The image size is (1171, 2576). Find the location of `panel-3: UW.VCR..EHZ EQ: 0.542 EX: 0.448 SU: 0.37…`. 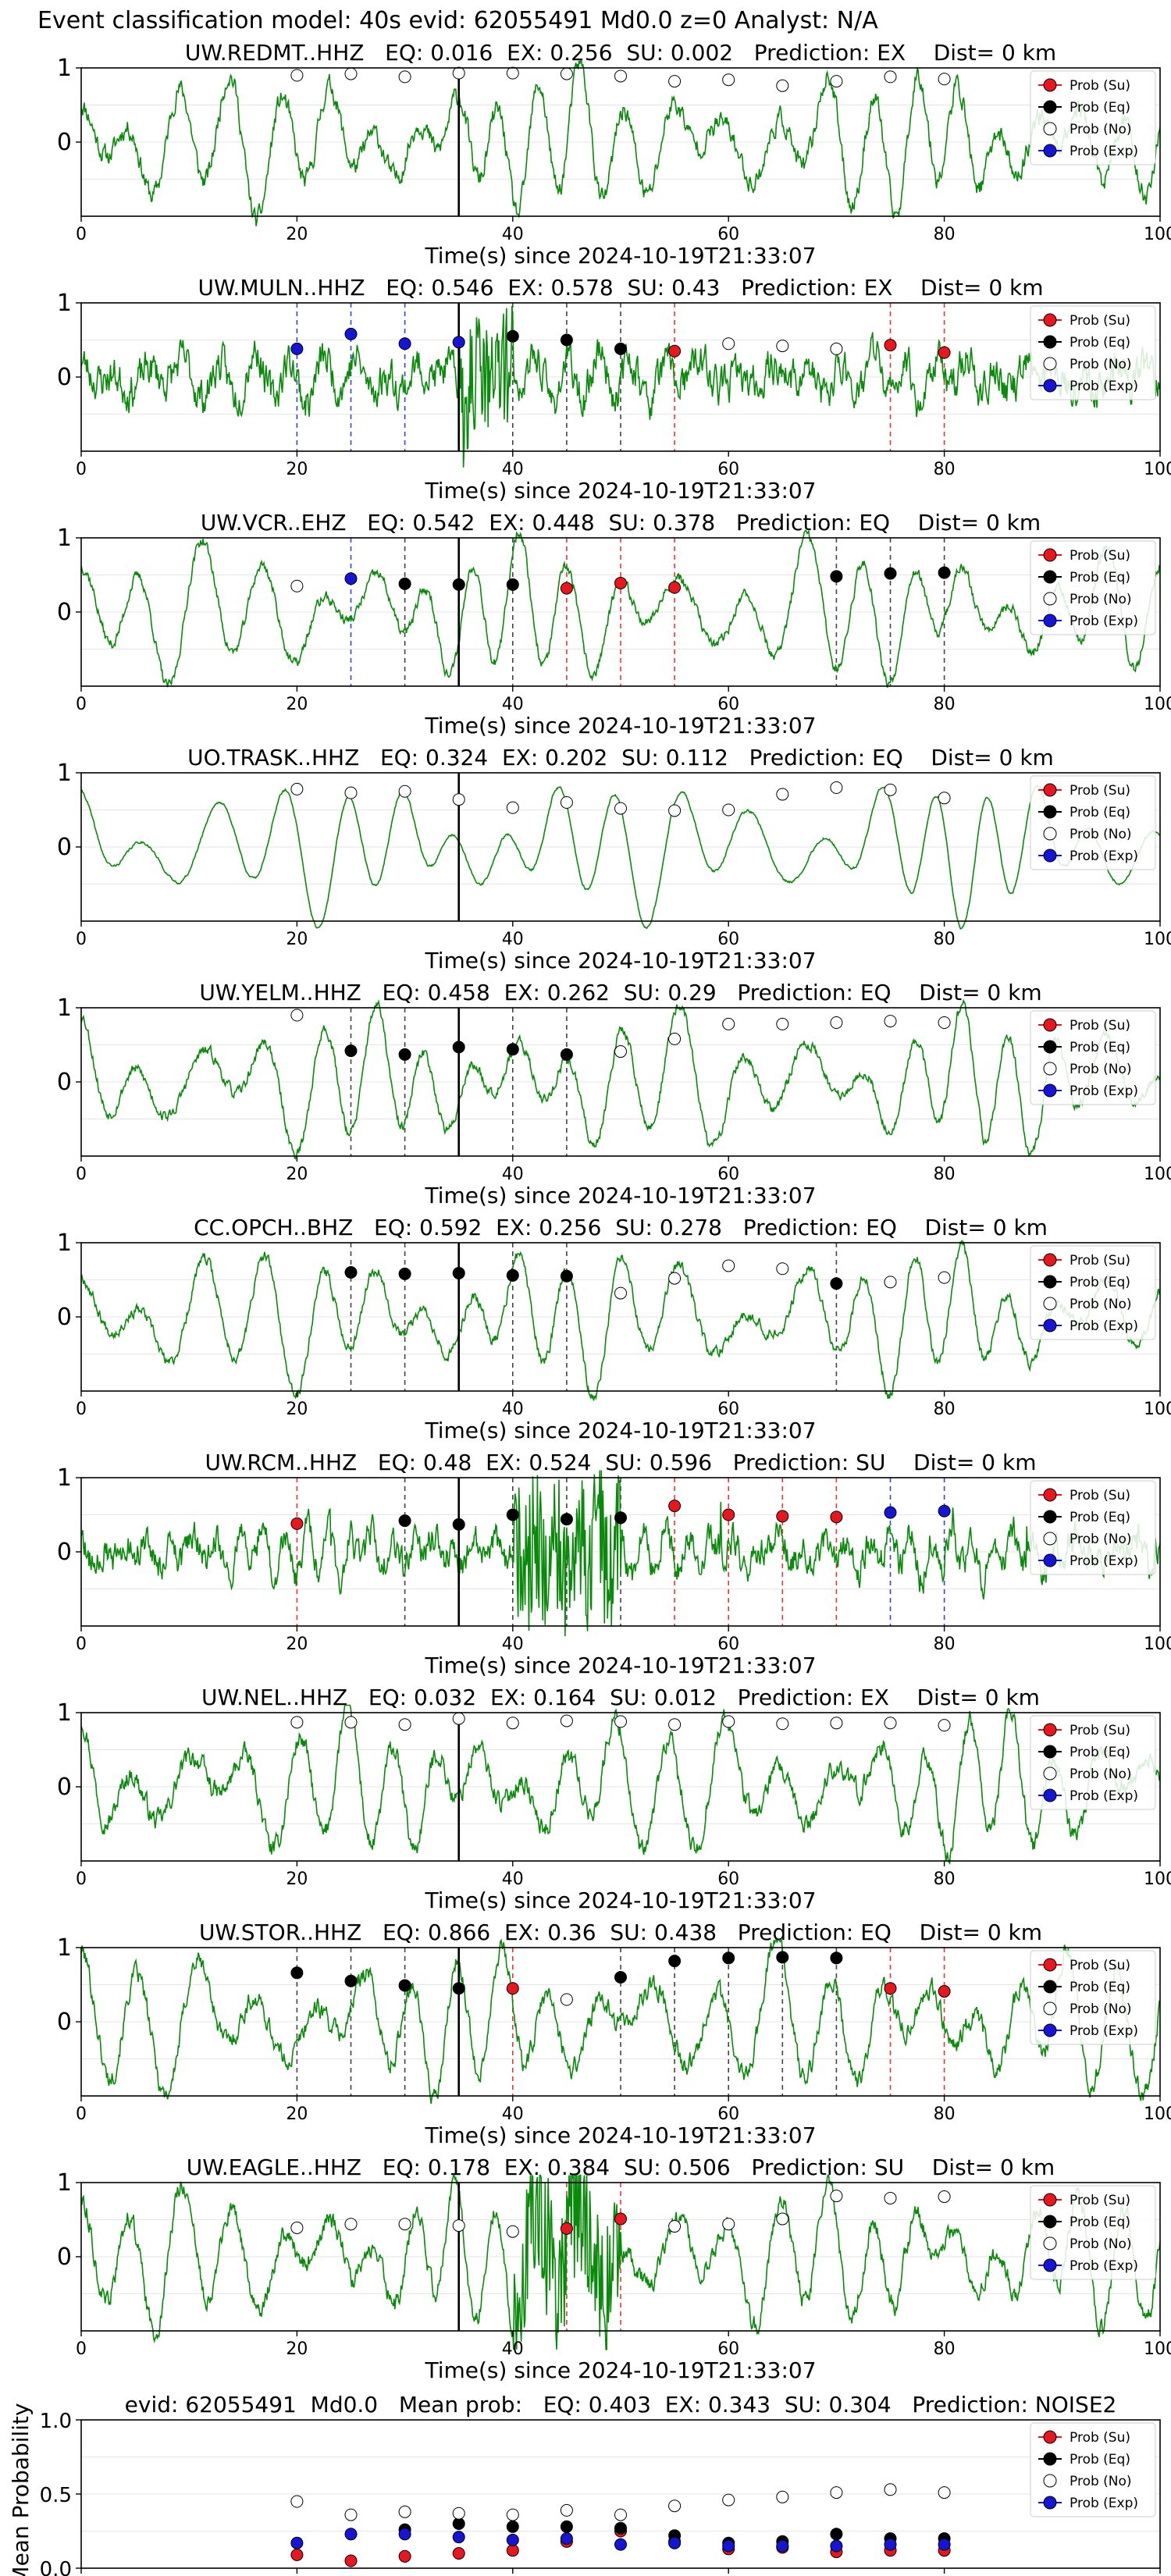

panel-3: UW.VCR..EHZ EQ: 0.542 EX: 0.448 SU: 0.37… is located at coordinates (614, 624).